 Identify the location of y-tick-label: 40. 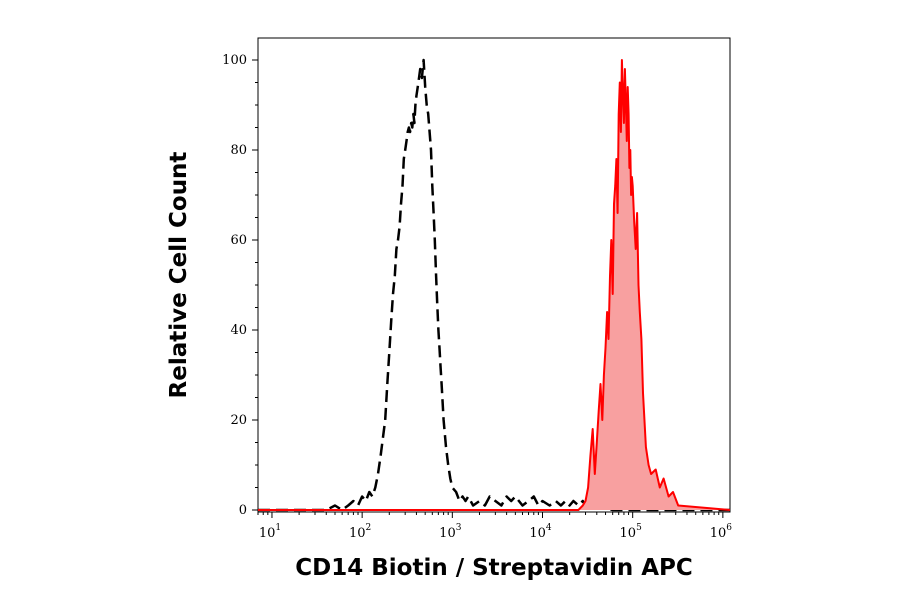
(238, 330).